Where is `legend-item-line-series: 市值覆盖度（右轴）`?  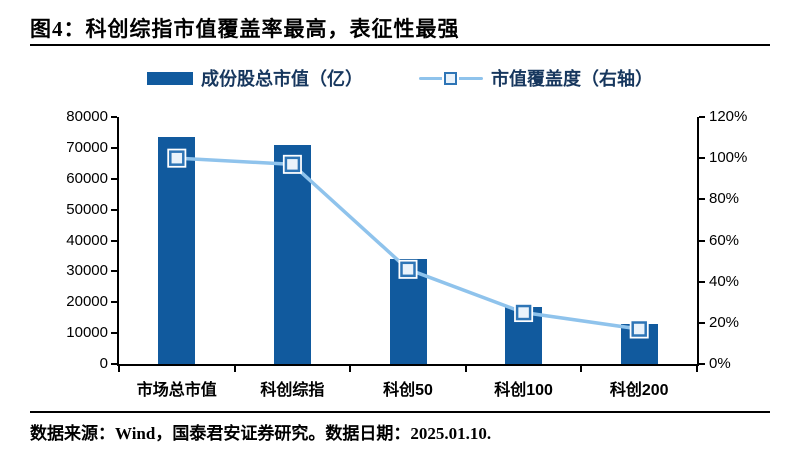 legend-item-line-series: 市值覆盖度（右轴） is located at coordinates (536, 78).